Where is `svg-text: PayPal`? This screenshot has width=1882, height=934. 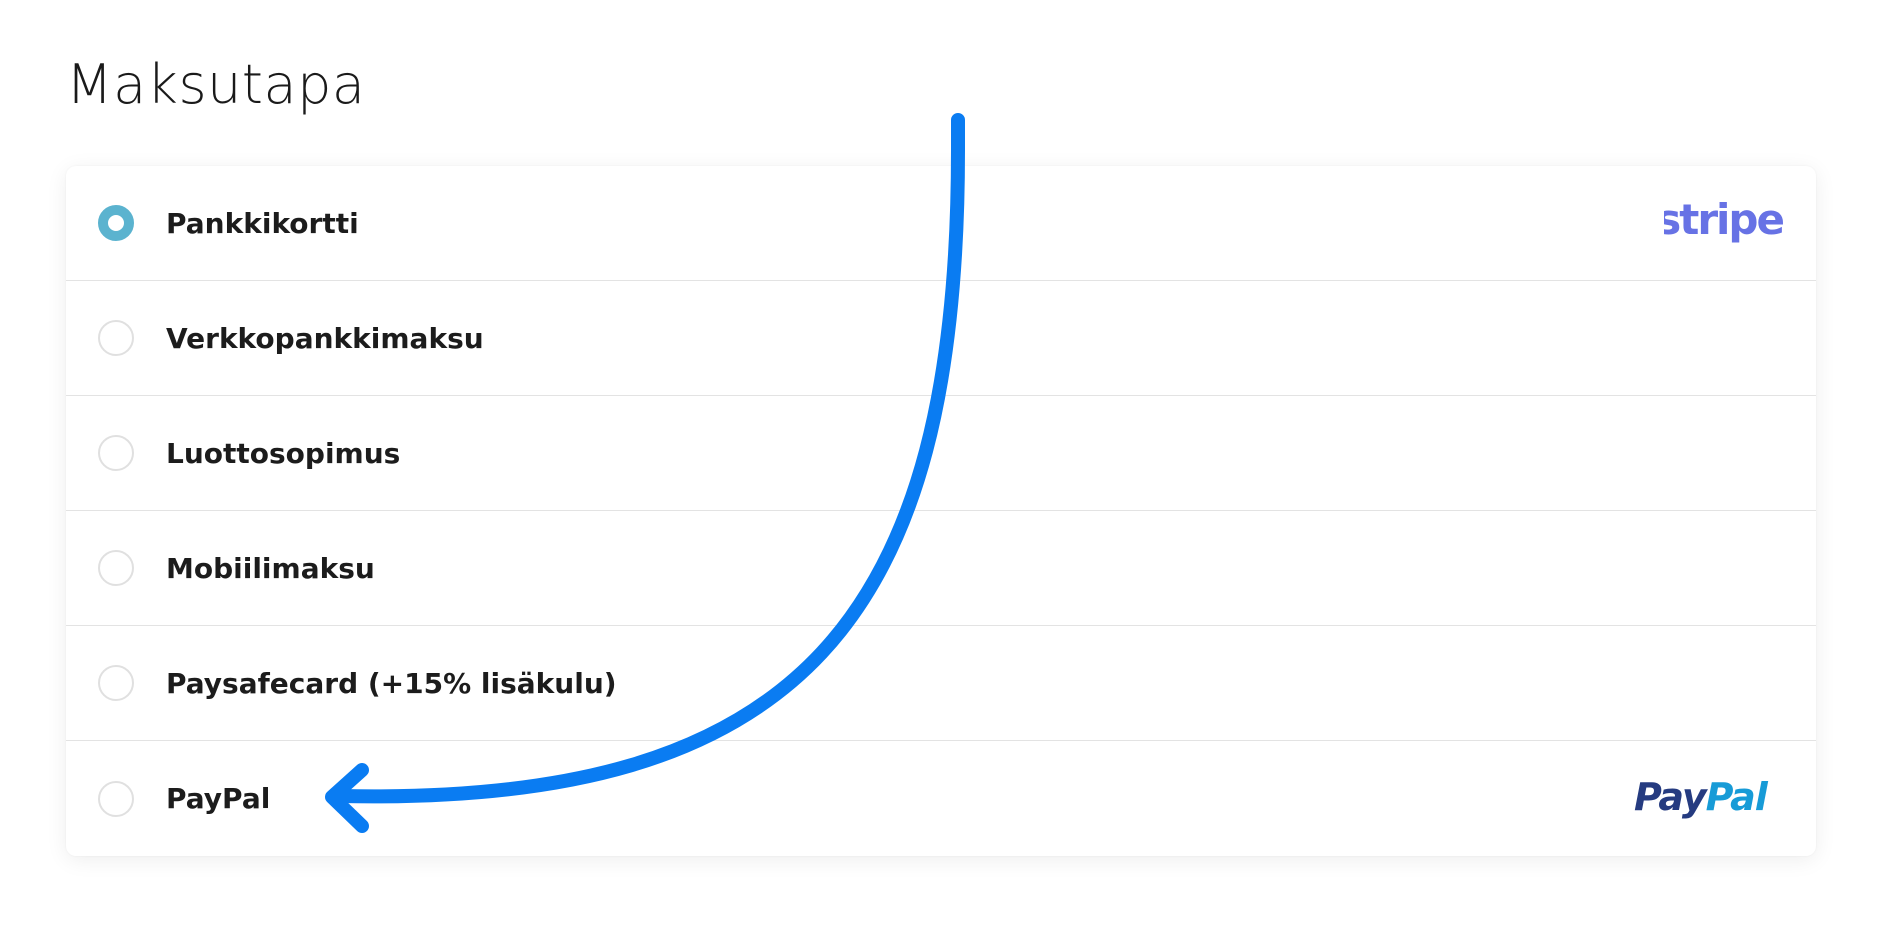 svg-text: PayPal is located at coordinates (1701, 797).